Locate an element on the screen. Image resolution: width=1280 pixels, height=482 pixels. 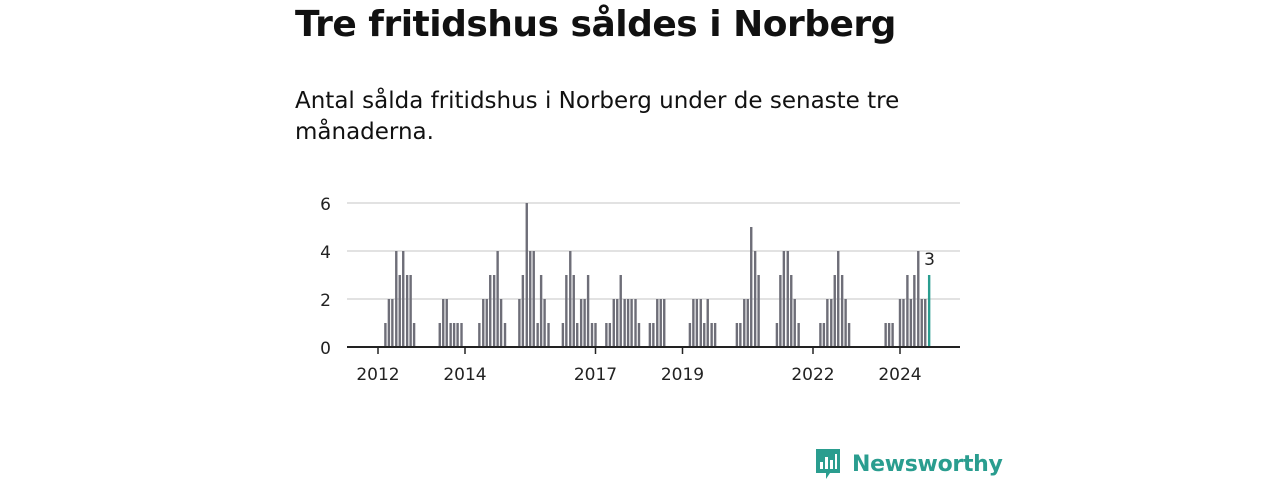
gridlines is located at coordinates (653, 251).